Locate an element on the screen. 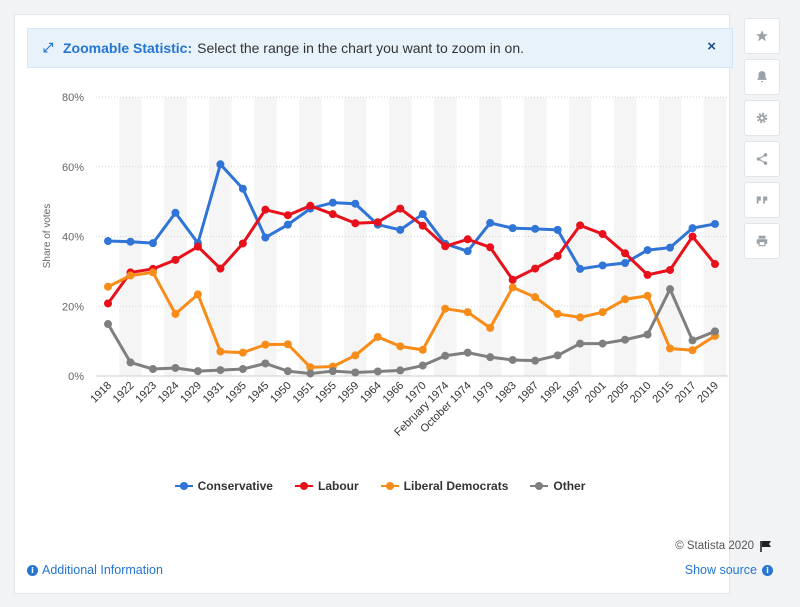 This screenshot has height=607, width=800. additional-information-link: i Additional Information is located at coordinates (95, 570).